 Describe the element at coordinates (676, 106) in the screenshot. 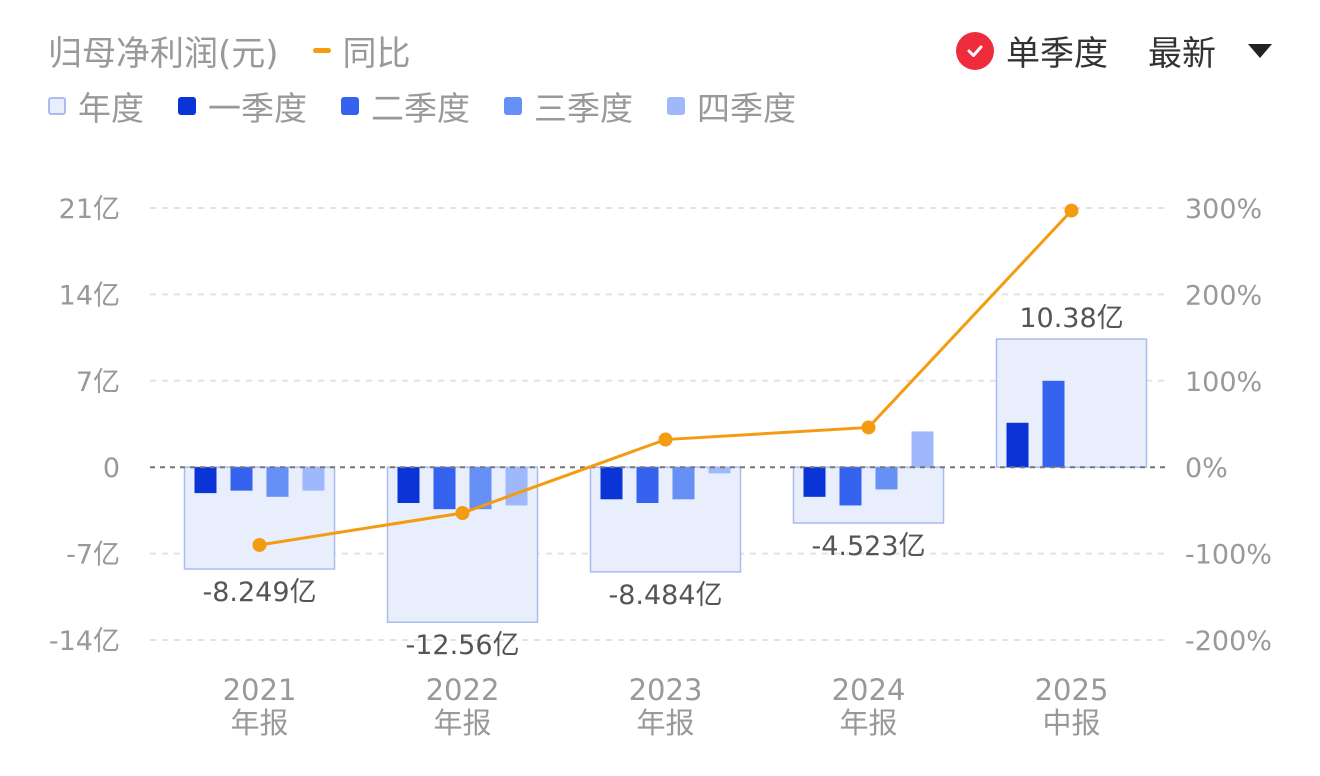

I see `legend-q4-swatch` at that location.